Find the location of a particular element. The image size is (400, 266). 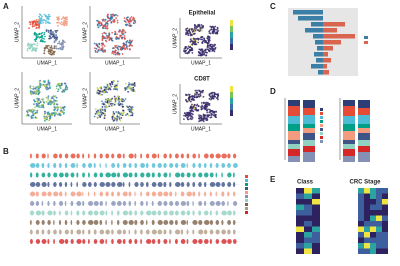

heatmap-title: CRC Stage is located at coordinates (365, 183).